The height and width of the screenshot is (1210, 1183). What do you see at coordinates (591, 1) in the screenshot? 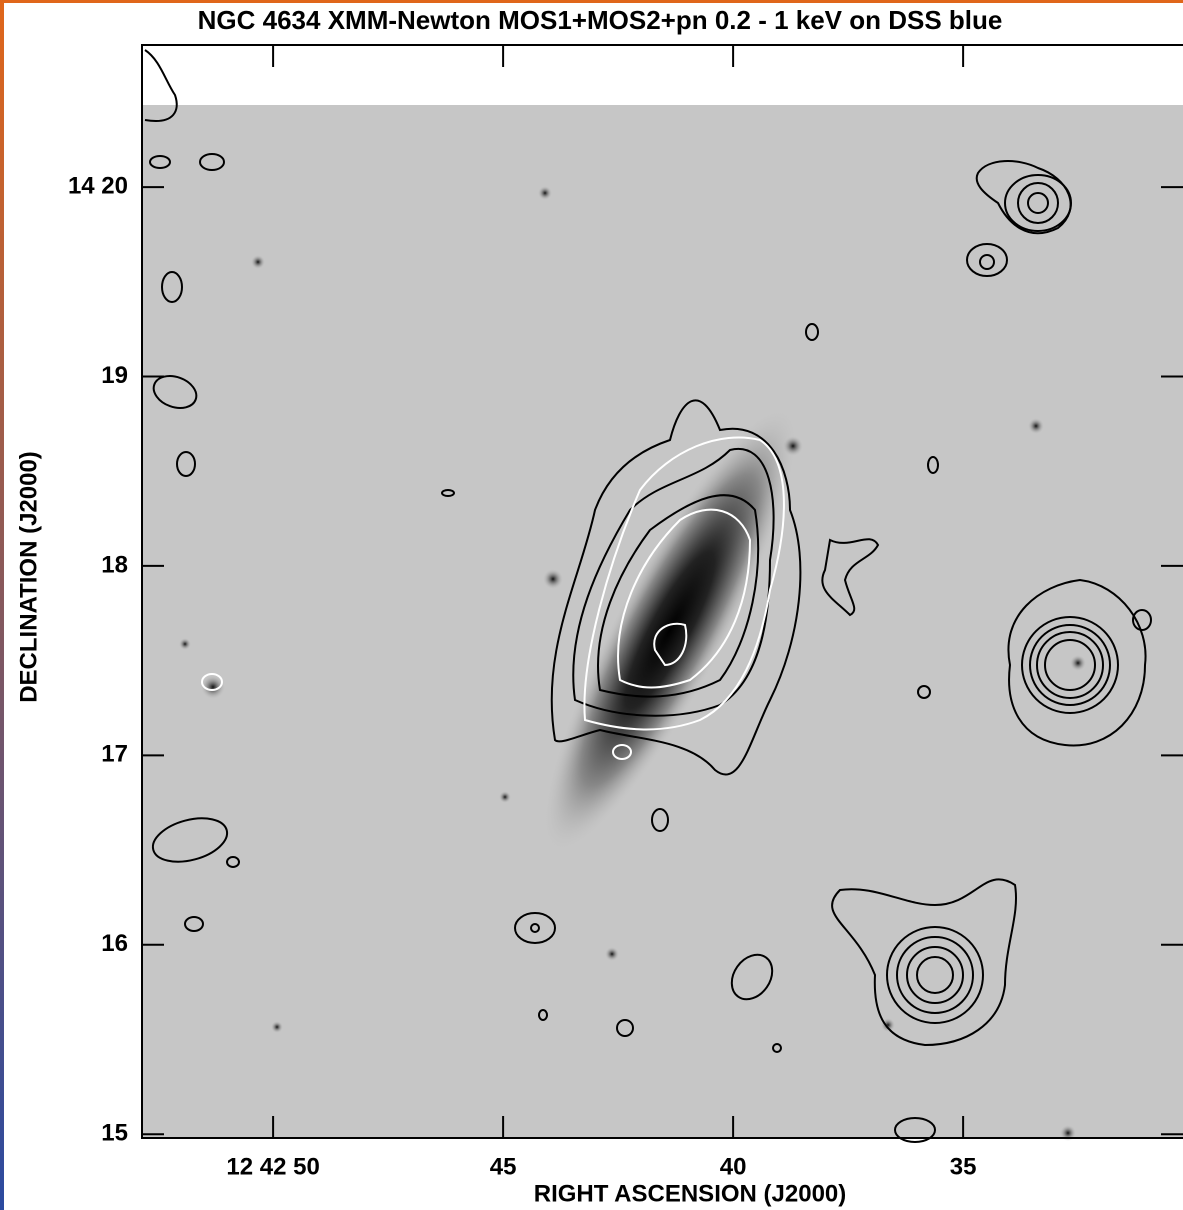
I see `frame-top` at bounding box center [591, 1].